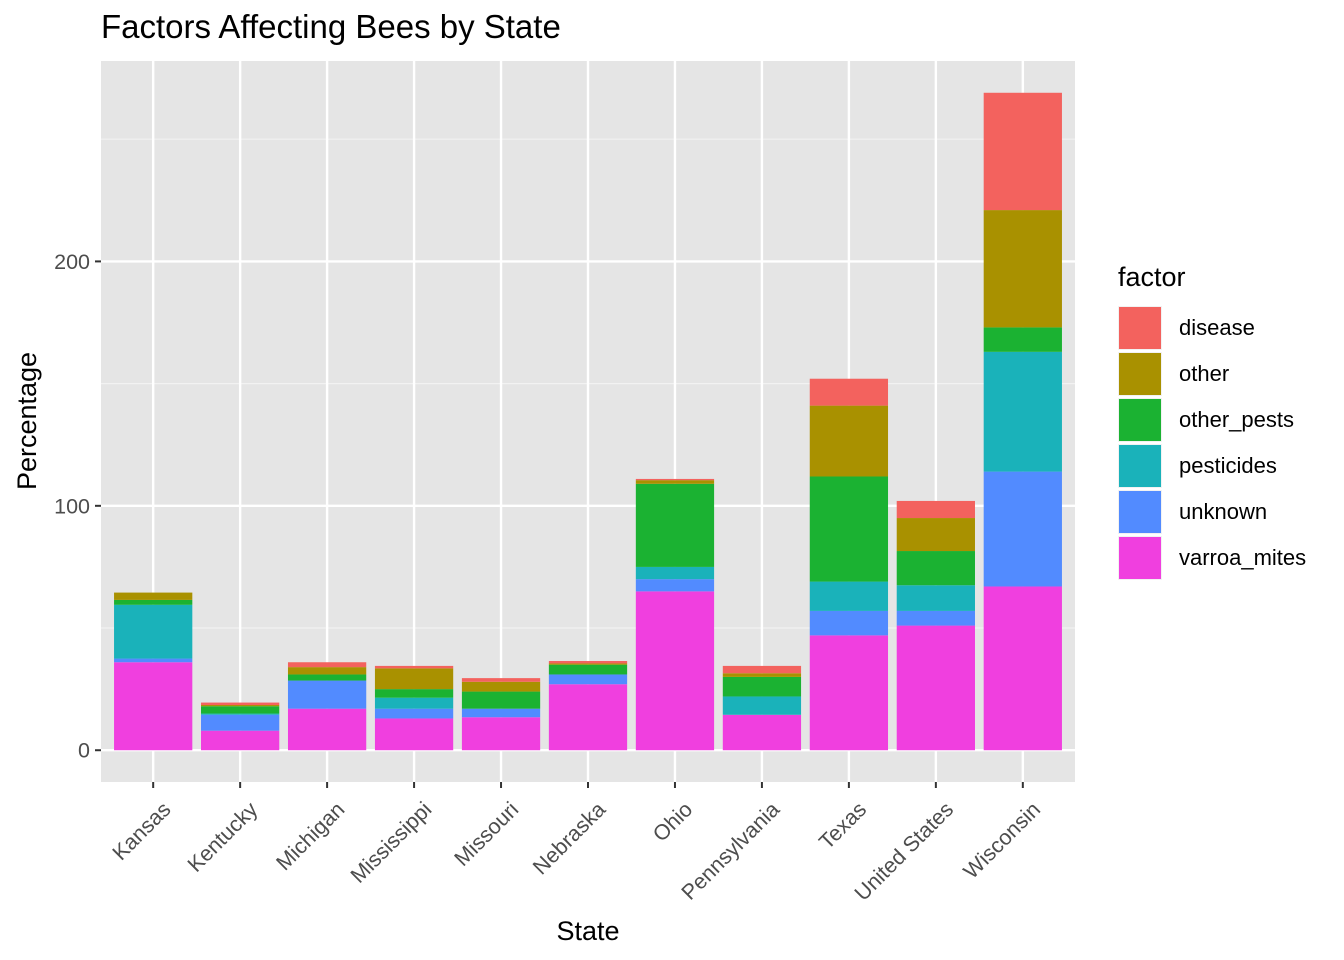 Image resolution: width=1344 pixels, height=960 pixels. What do you see at coordinates (1236, 419) in the screenshot?
I see `legend-label: other_pests` at bounding box center [1236, 419].